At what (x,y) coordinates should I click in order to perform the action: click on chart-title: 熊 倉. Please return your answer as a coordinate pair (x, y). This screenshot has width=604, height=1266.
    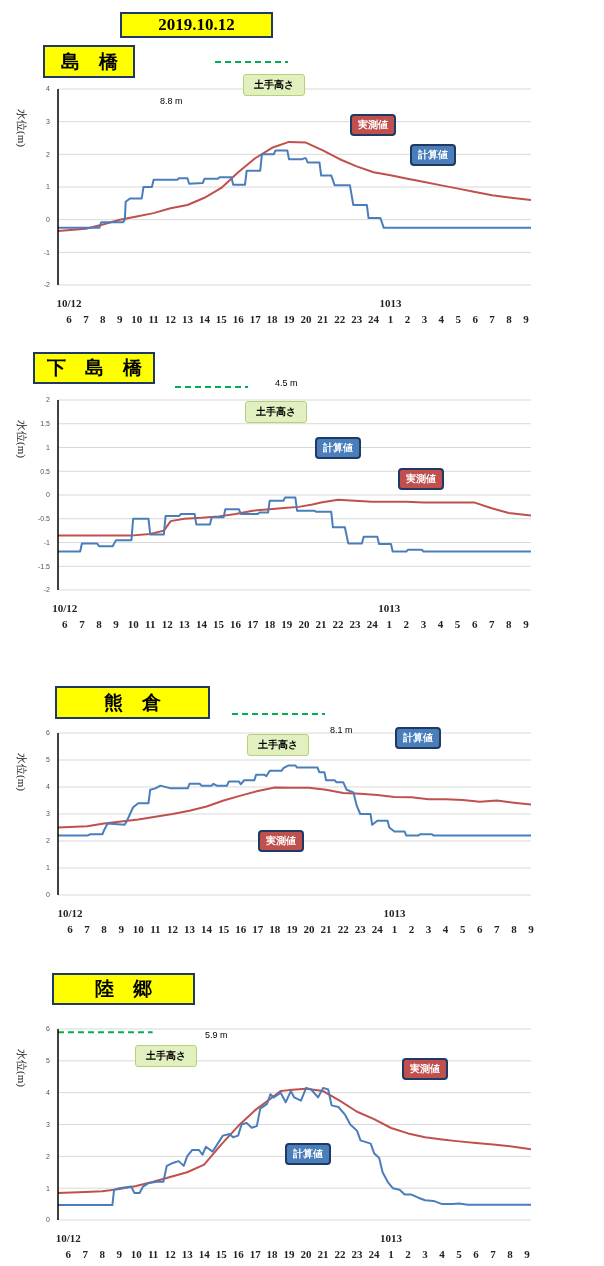
    Looking at the image, I should click on (132, 702).